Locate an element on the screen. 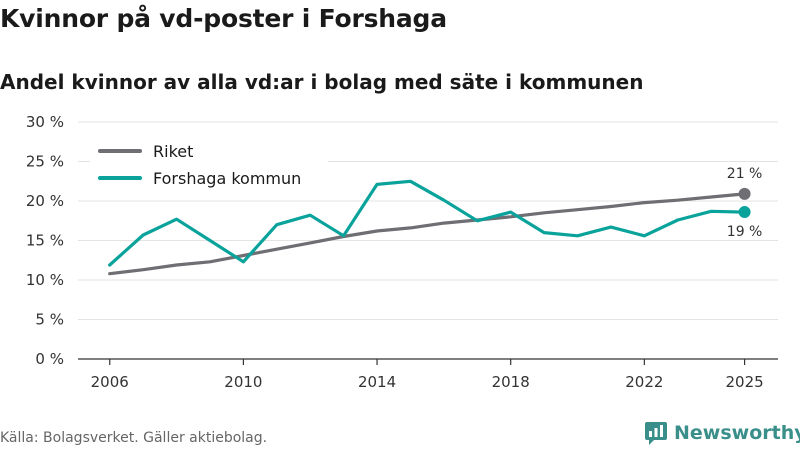 Image resolution: width=800 pixels, height=450 pixels. y-tick-label: 25 % is located at coordinates (45, 162).